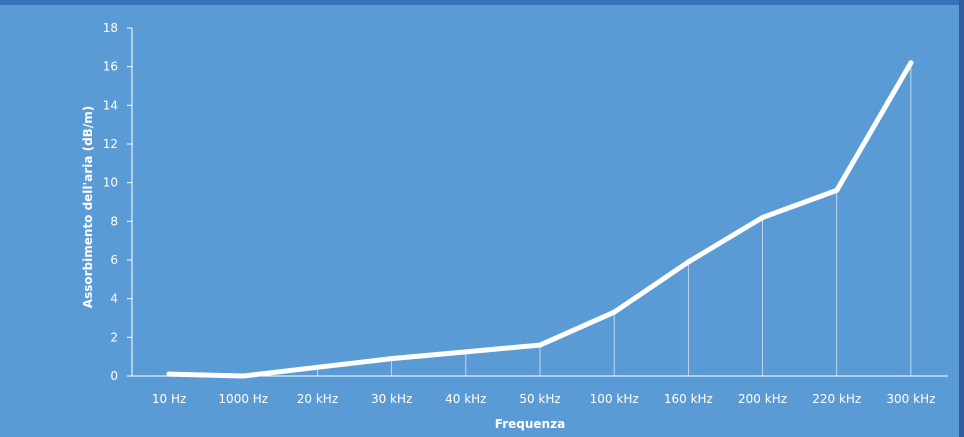 Image resolution: width=964 pixels, height=437 pixels. What do you see at coordinates (910, 399) in the screenshot?
I see `x-tick-label: 300 kHz` at bounding box center [910, 399].